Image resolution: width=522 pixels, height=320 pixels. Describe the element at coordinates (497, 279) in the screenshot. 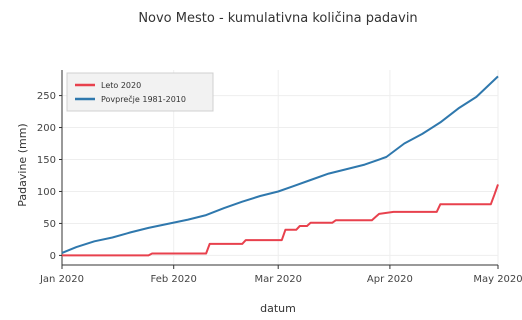

I see `x-tick-label: May 2020` at that location.